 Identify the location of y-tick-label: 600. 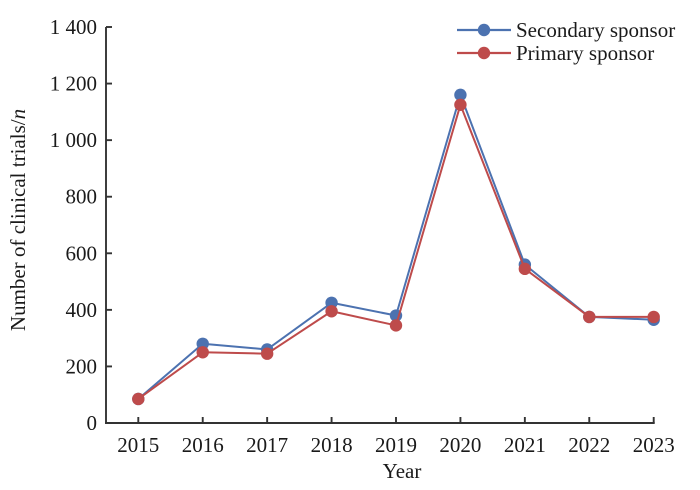
(82, 253).